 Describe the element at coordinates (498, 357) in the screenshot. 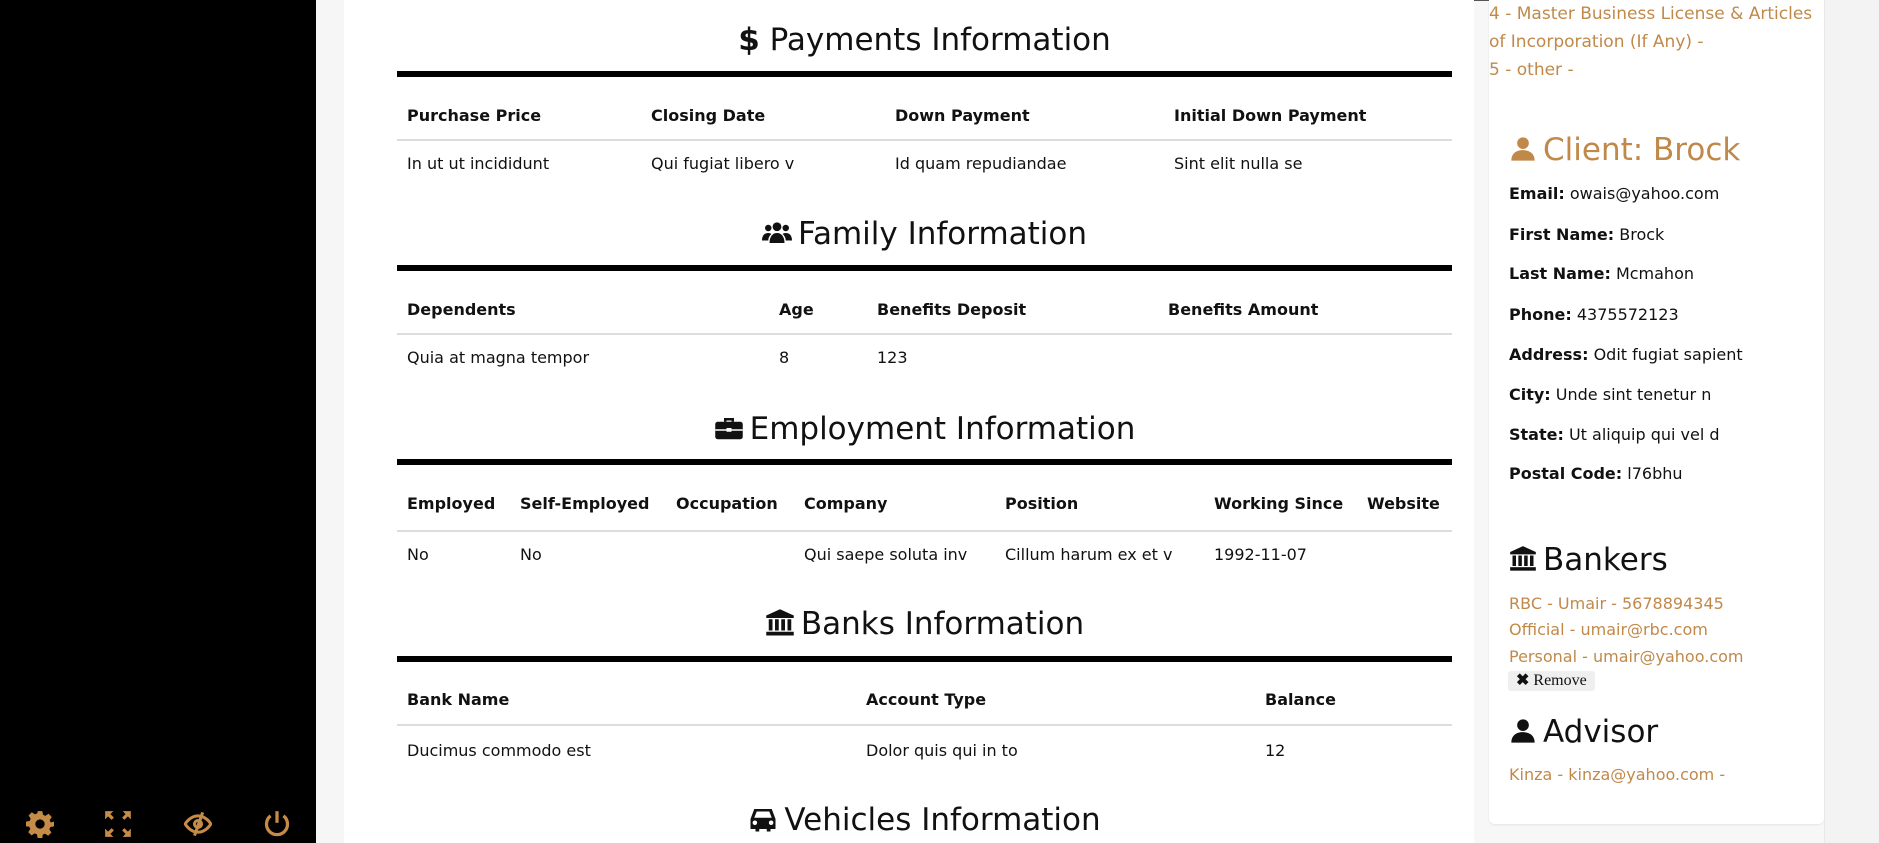

I see `table-cell: Quia at magna tempor` at that location.